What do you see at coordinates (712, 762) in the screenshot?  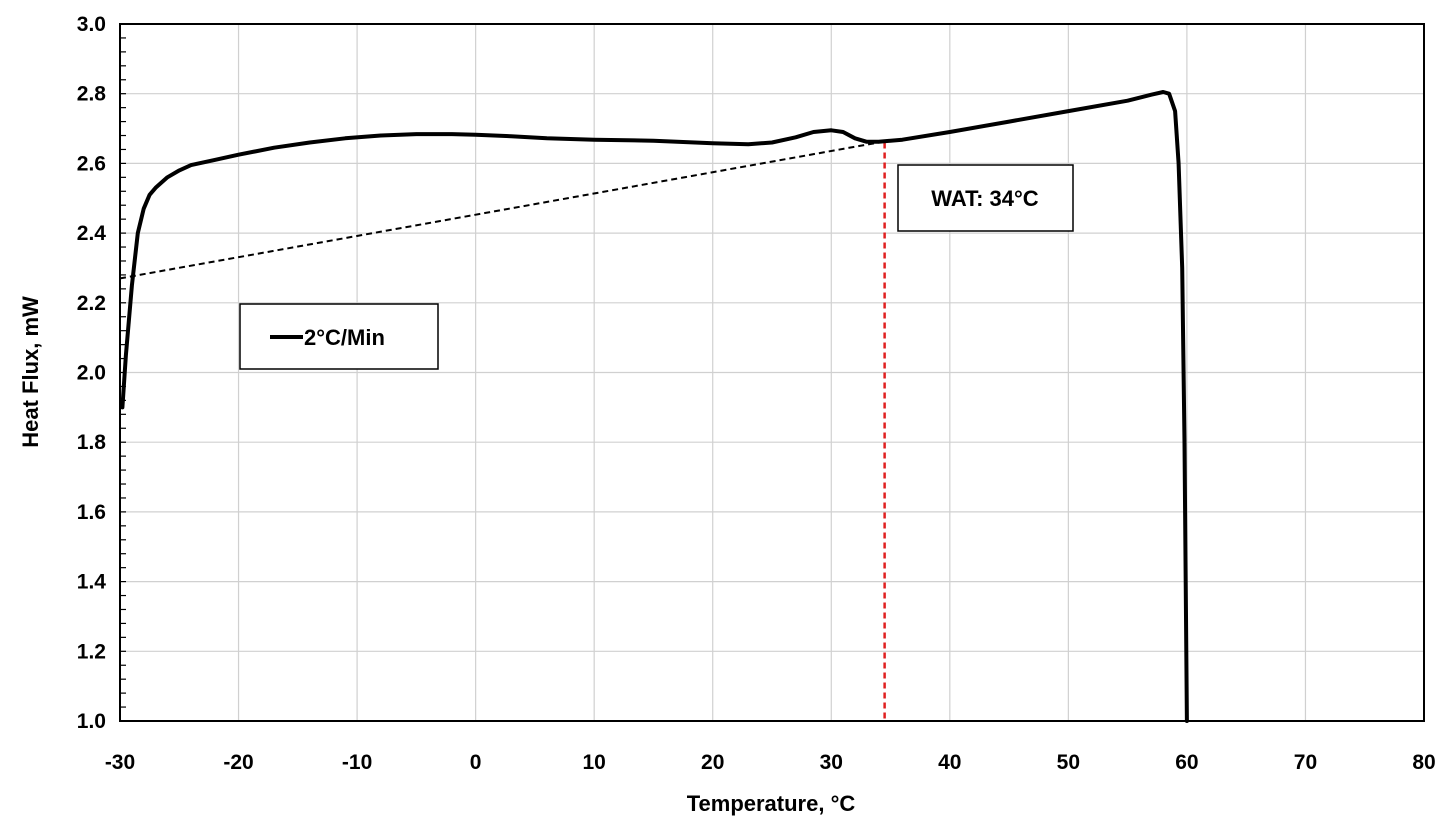 I see `x-tick-label: 20` at bounding box center [712, 762].